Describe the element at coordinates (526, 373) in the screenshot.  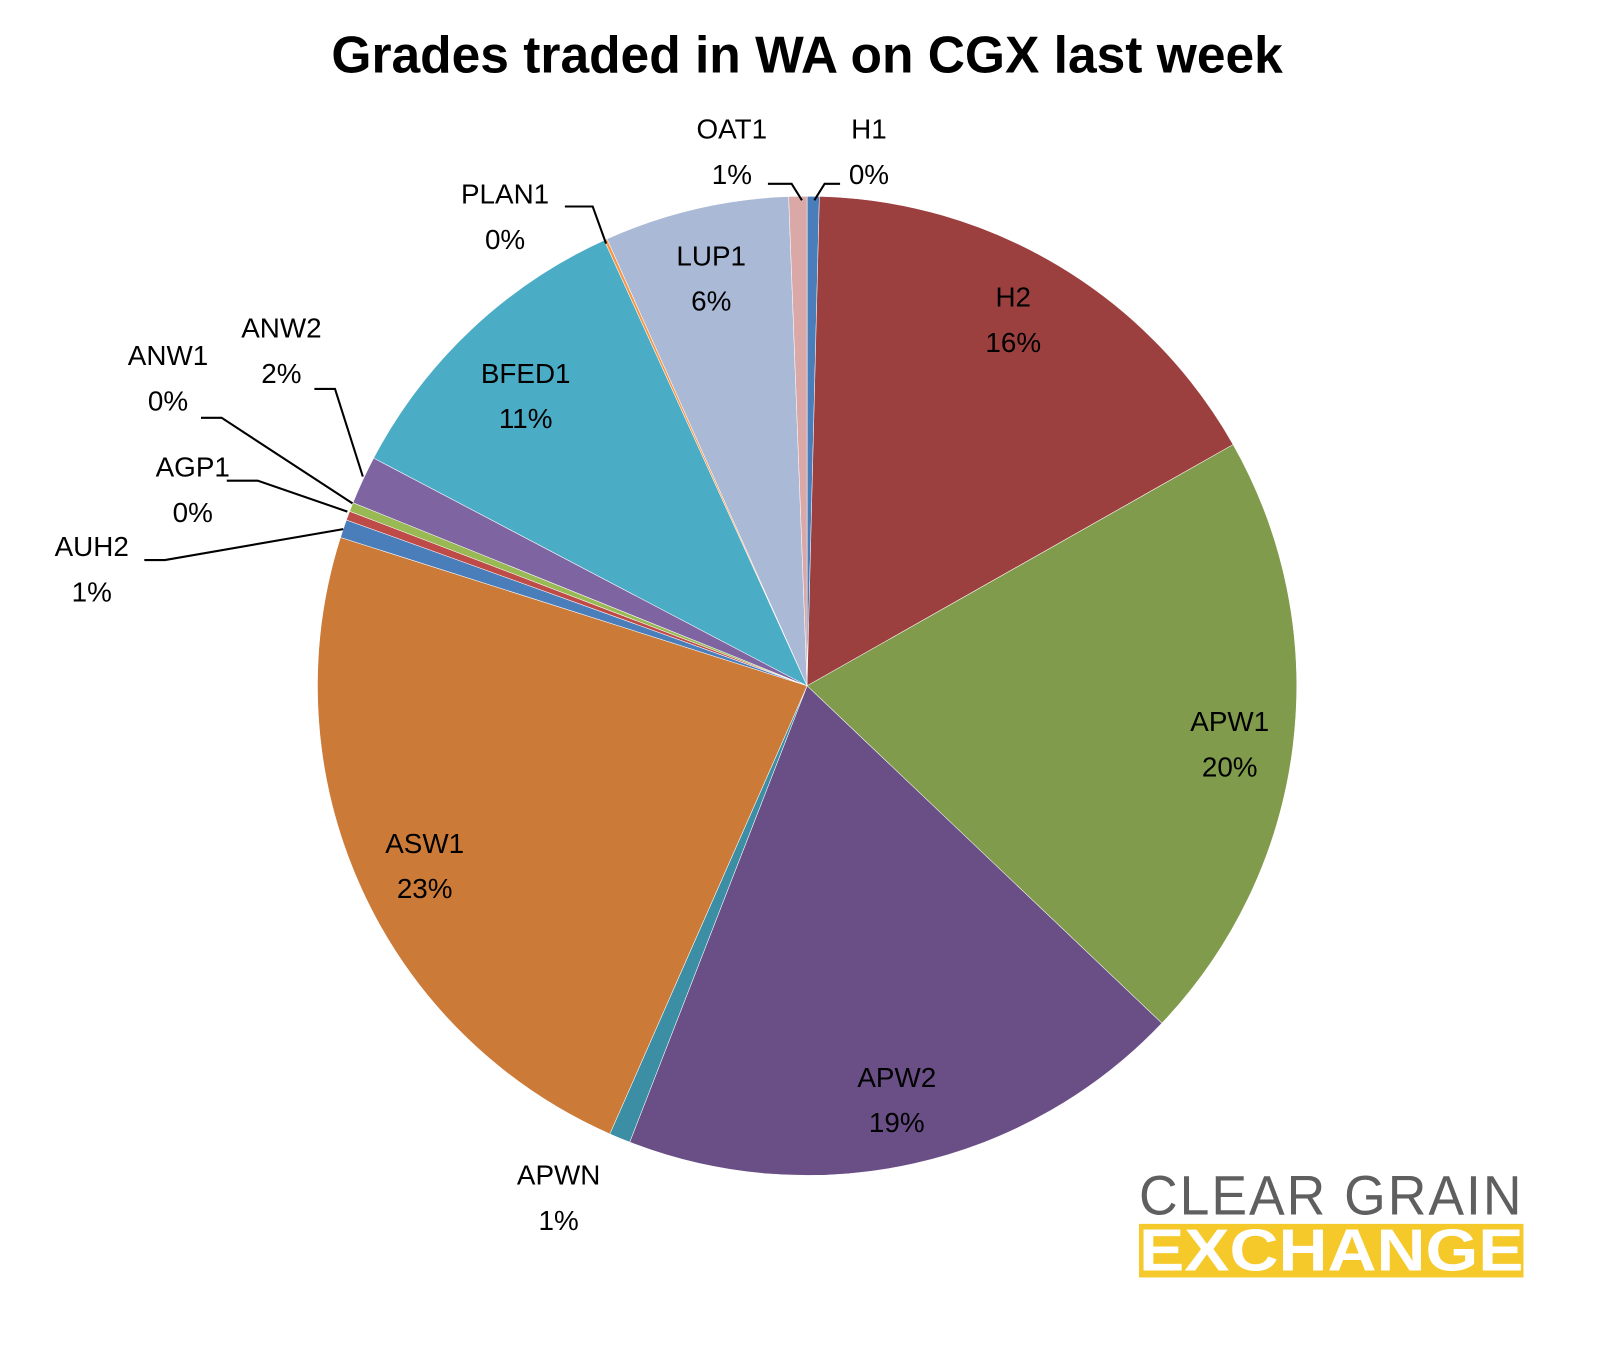
I see `slice-label: BFED1` at that location.